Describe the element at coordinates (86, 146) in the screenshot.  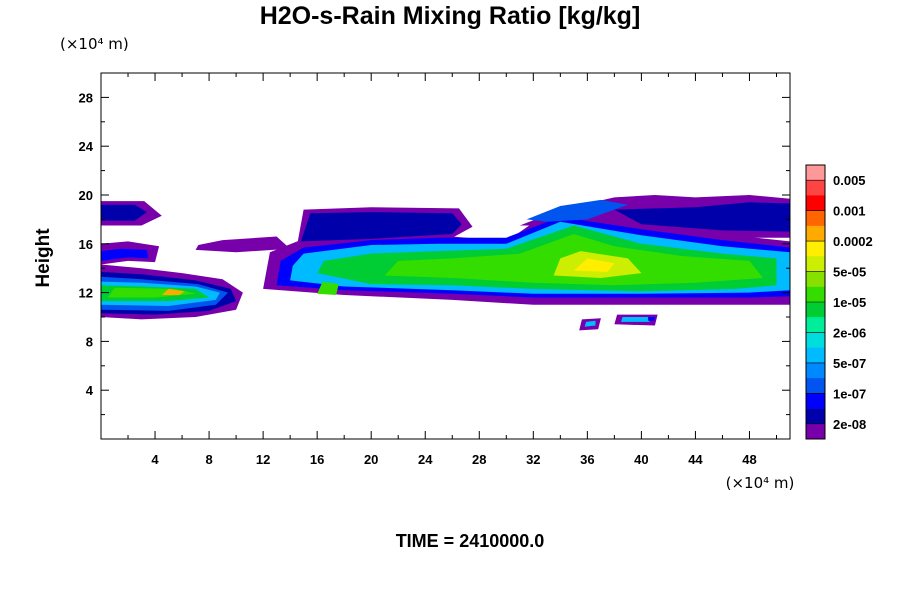
I see `y-tick-label: 24` at that location.